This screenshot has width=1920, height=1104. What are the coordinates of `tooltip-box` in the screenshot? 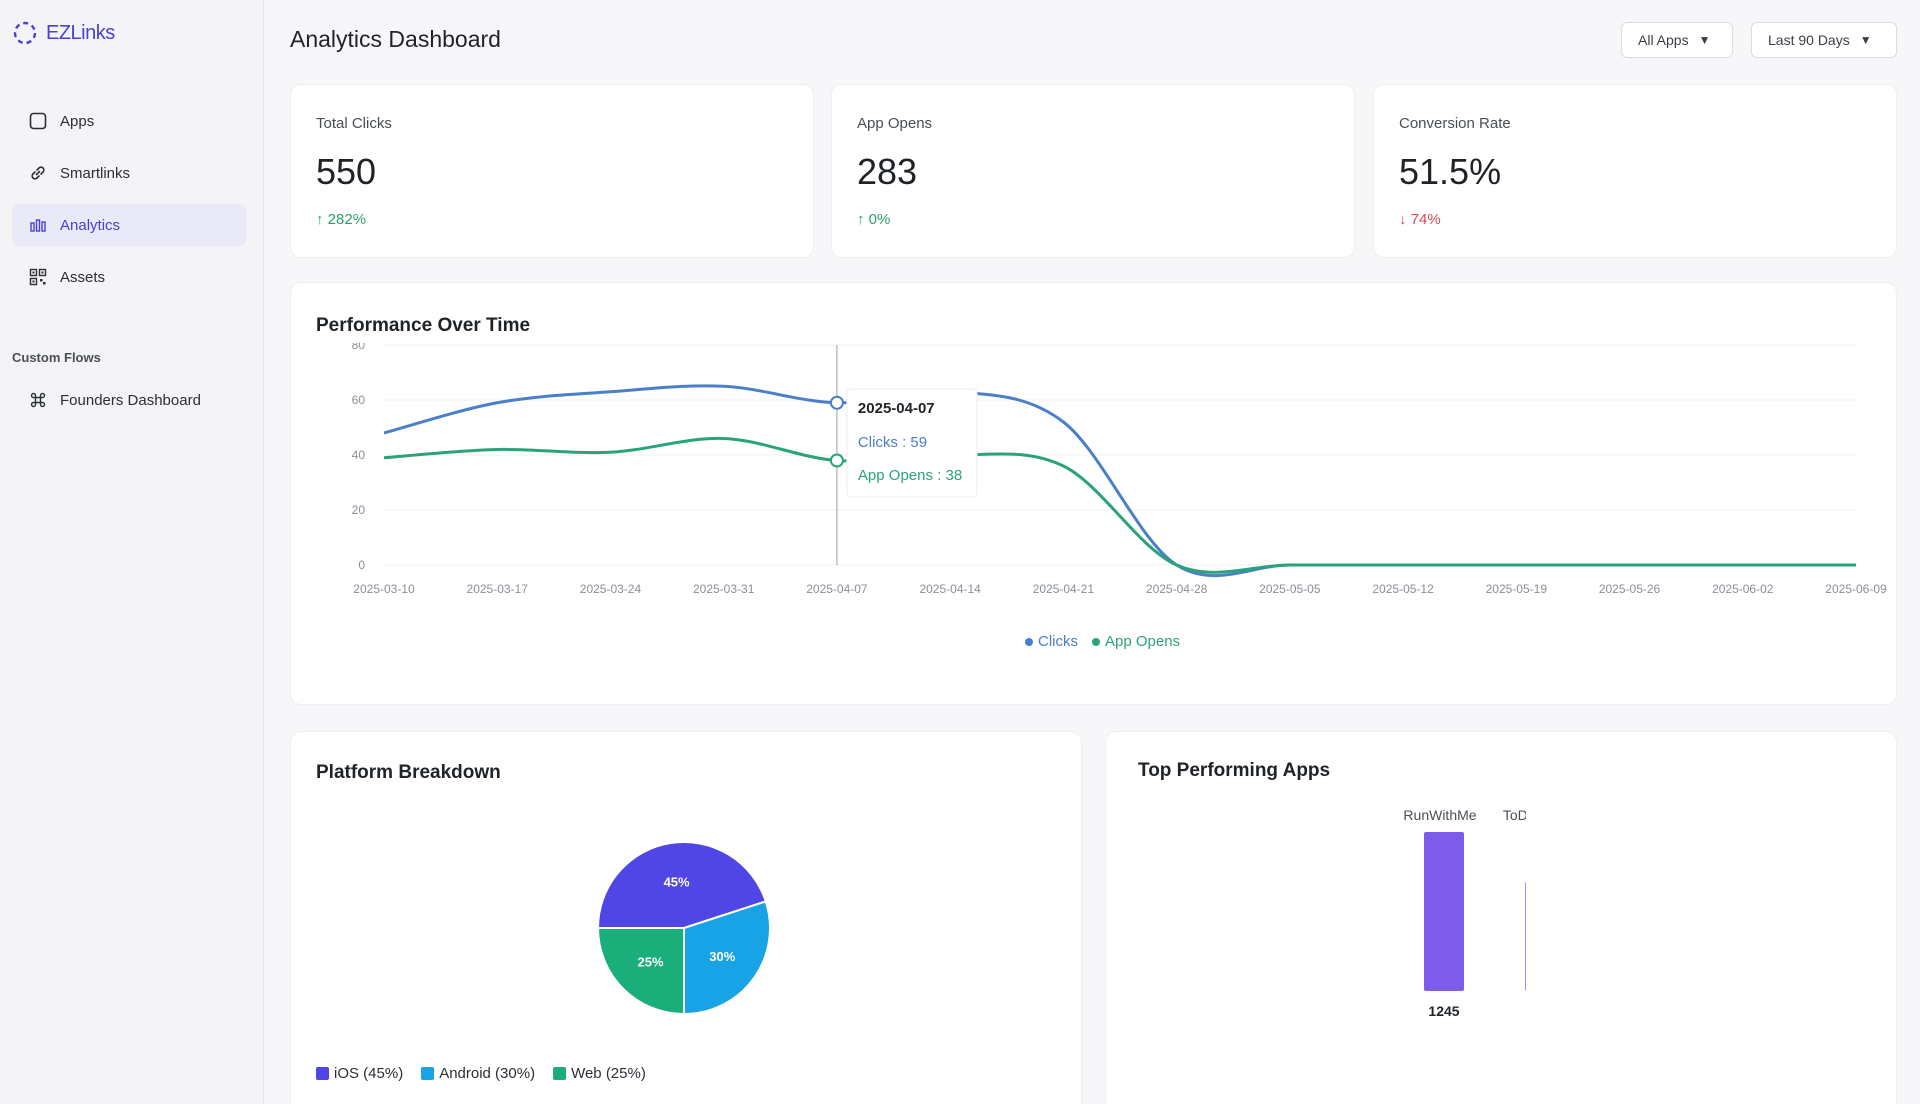 It's located at (912, 443).